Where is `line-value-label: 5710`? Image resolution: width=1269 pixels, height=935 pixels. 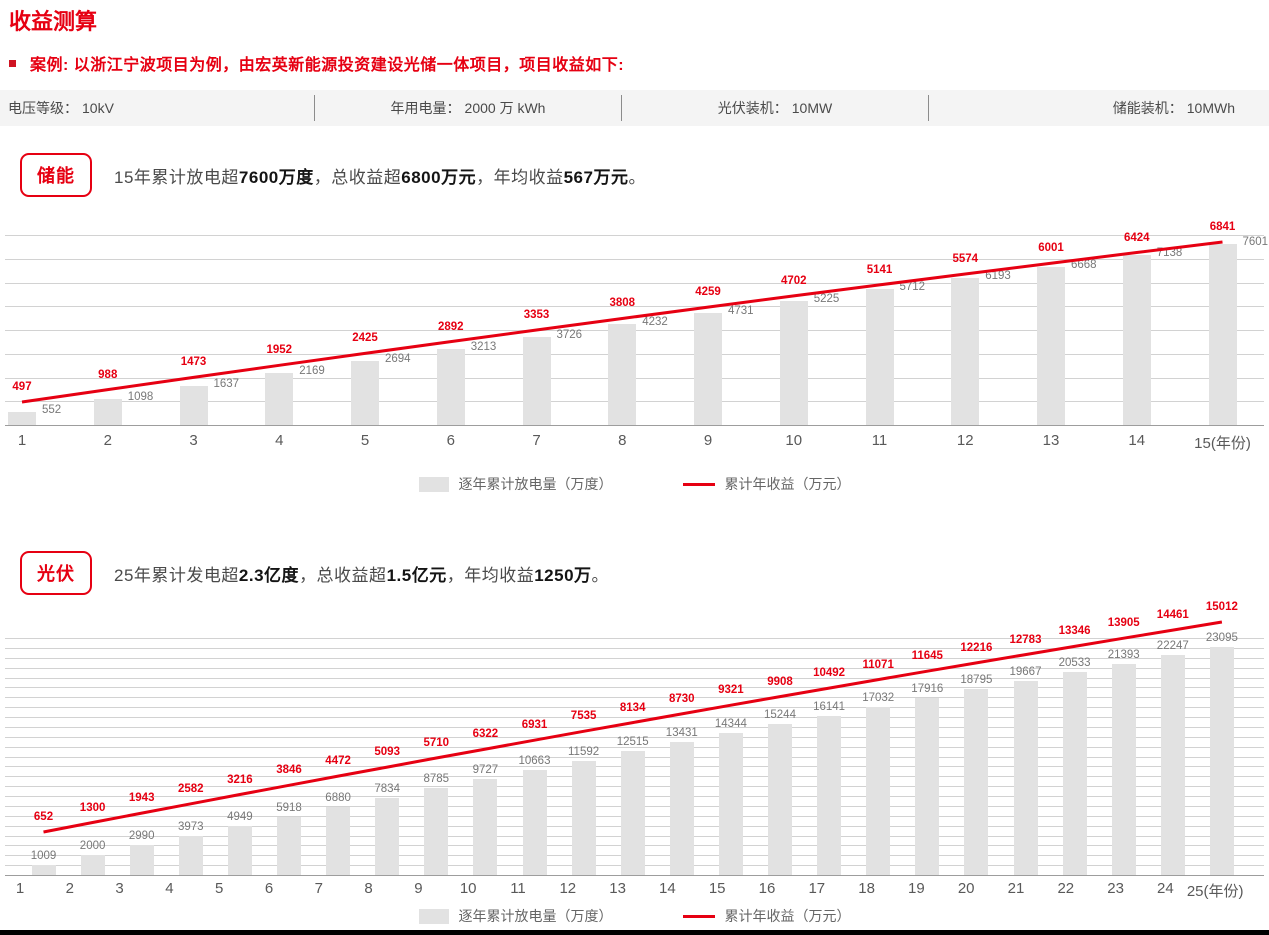
line-value-label: 5710 is located at coordinates (436, 743).